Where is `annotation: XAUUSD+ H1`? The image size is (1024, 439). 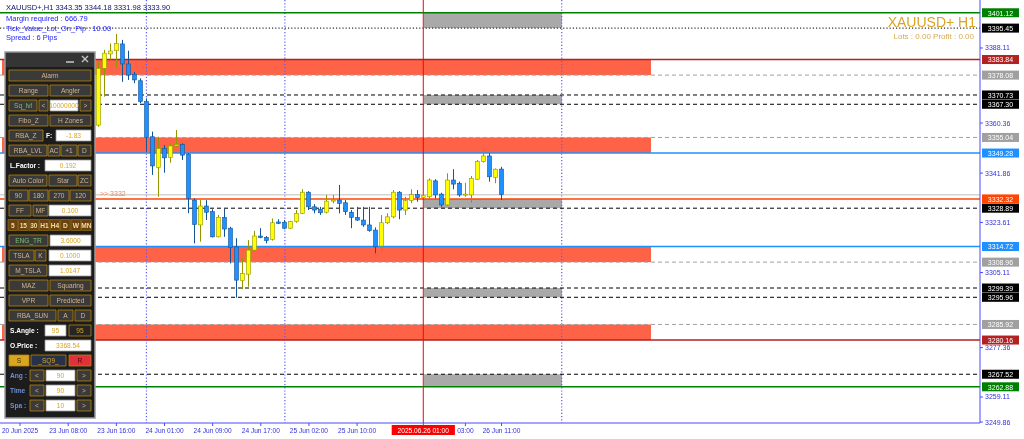 annotation: XAUUSD+ H1 is located at coordinates (932, 22).